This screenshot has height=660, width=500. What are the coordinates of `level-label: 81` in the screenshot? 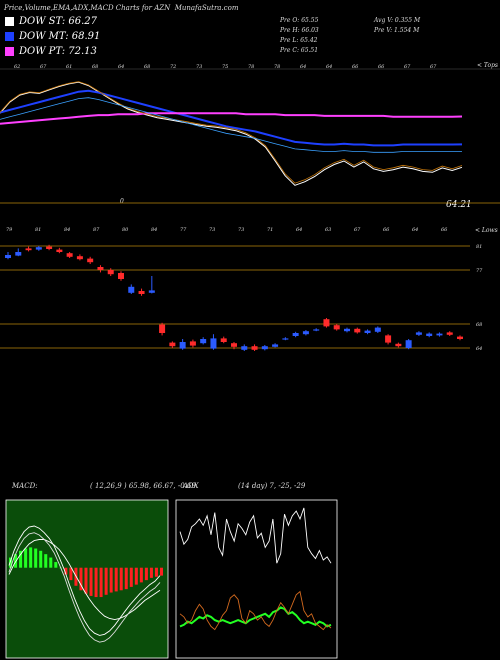 It's located at (479, 247).